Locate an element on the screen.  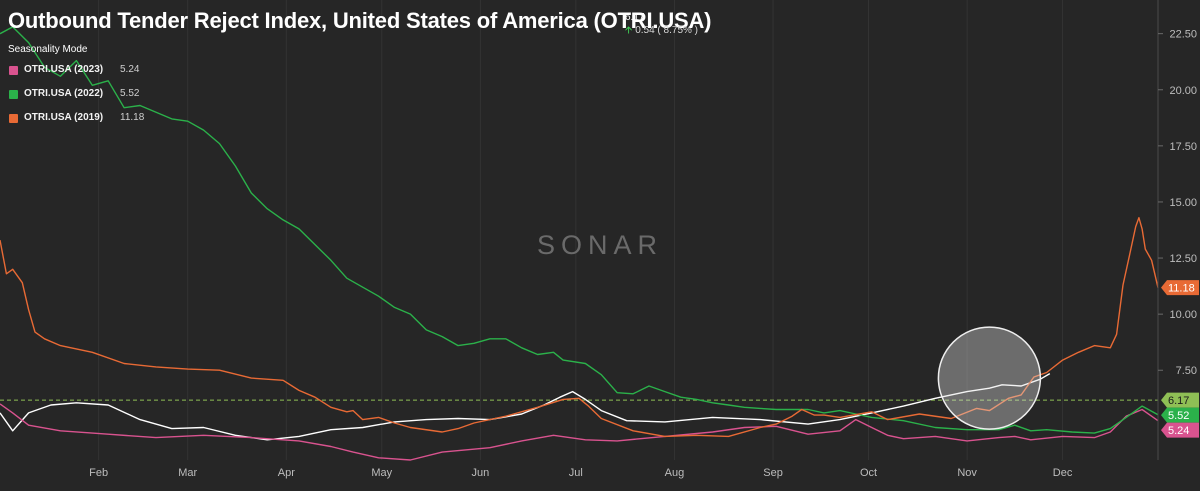
x-tick-label: Dec is located at coordinates (1063, 473).